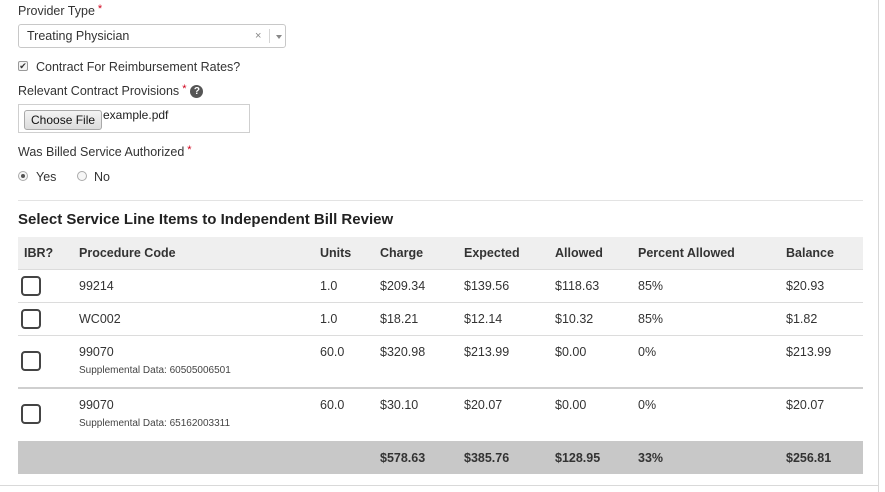 This screenshot has width=885, height=492. I want to click on provider-type-value: Treating Physician, so click(78, 36).